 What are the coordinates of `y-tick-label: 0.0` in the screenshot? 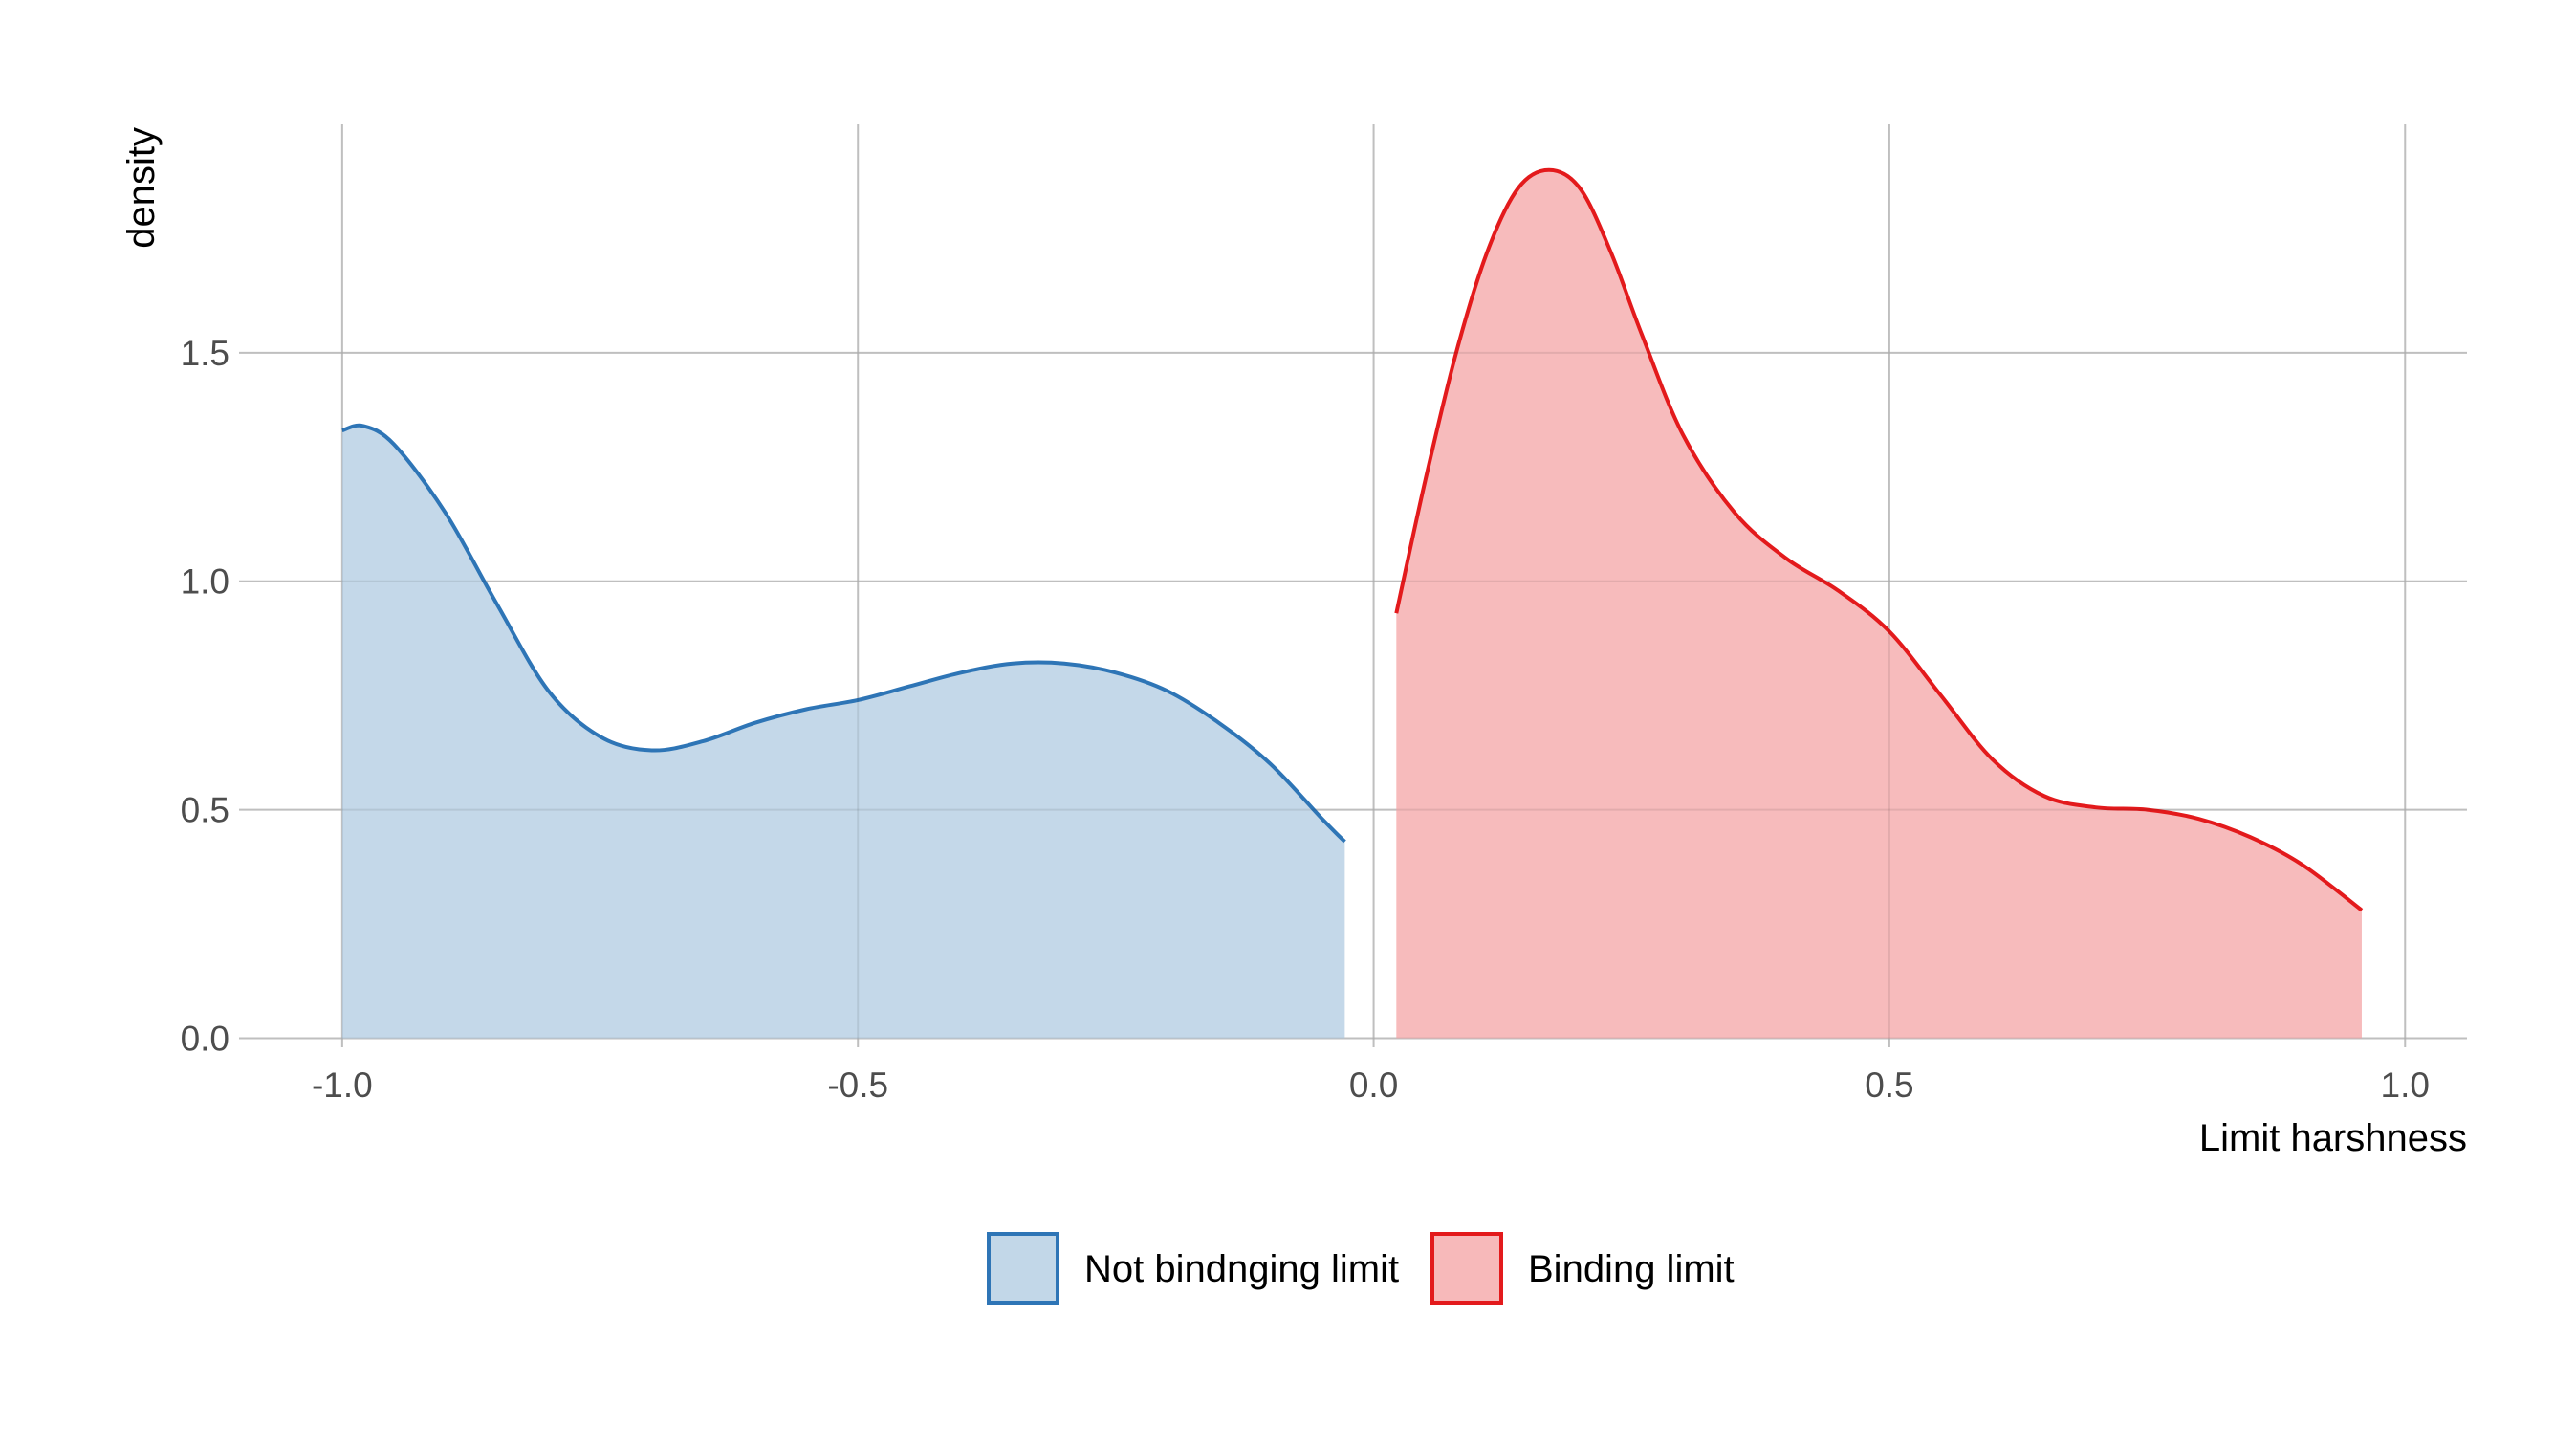 It's located at (205, 1038).